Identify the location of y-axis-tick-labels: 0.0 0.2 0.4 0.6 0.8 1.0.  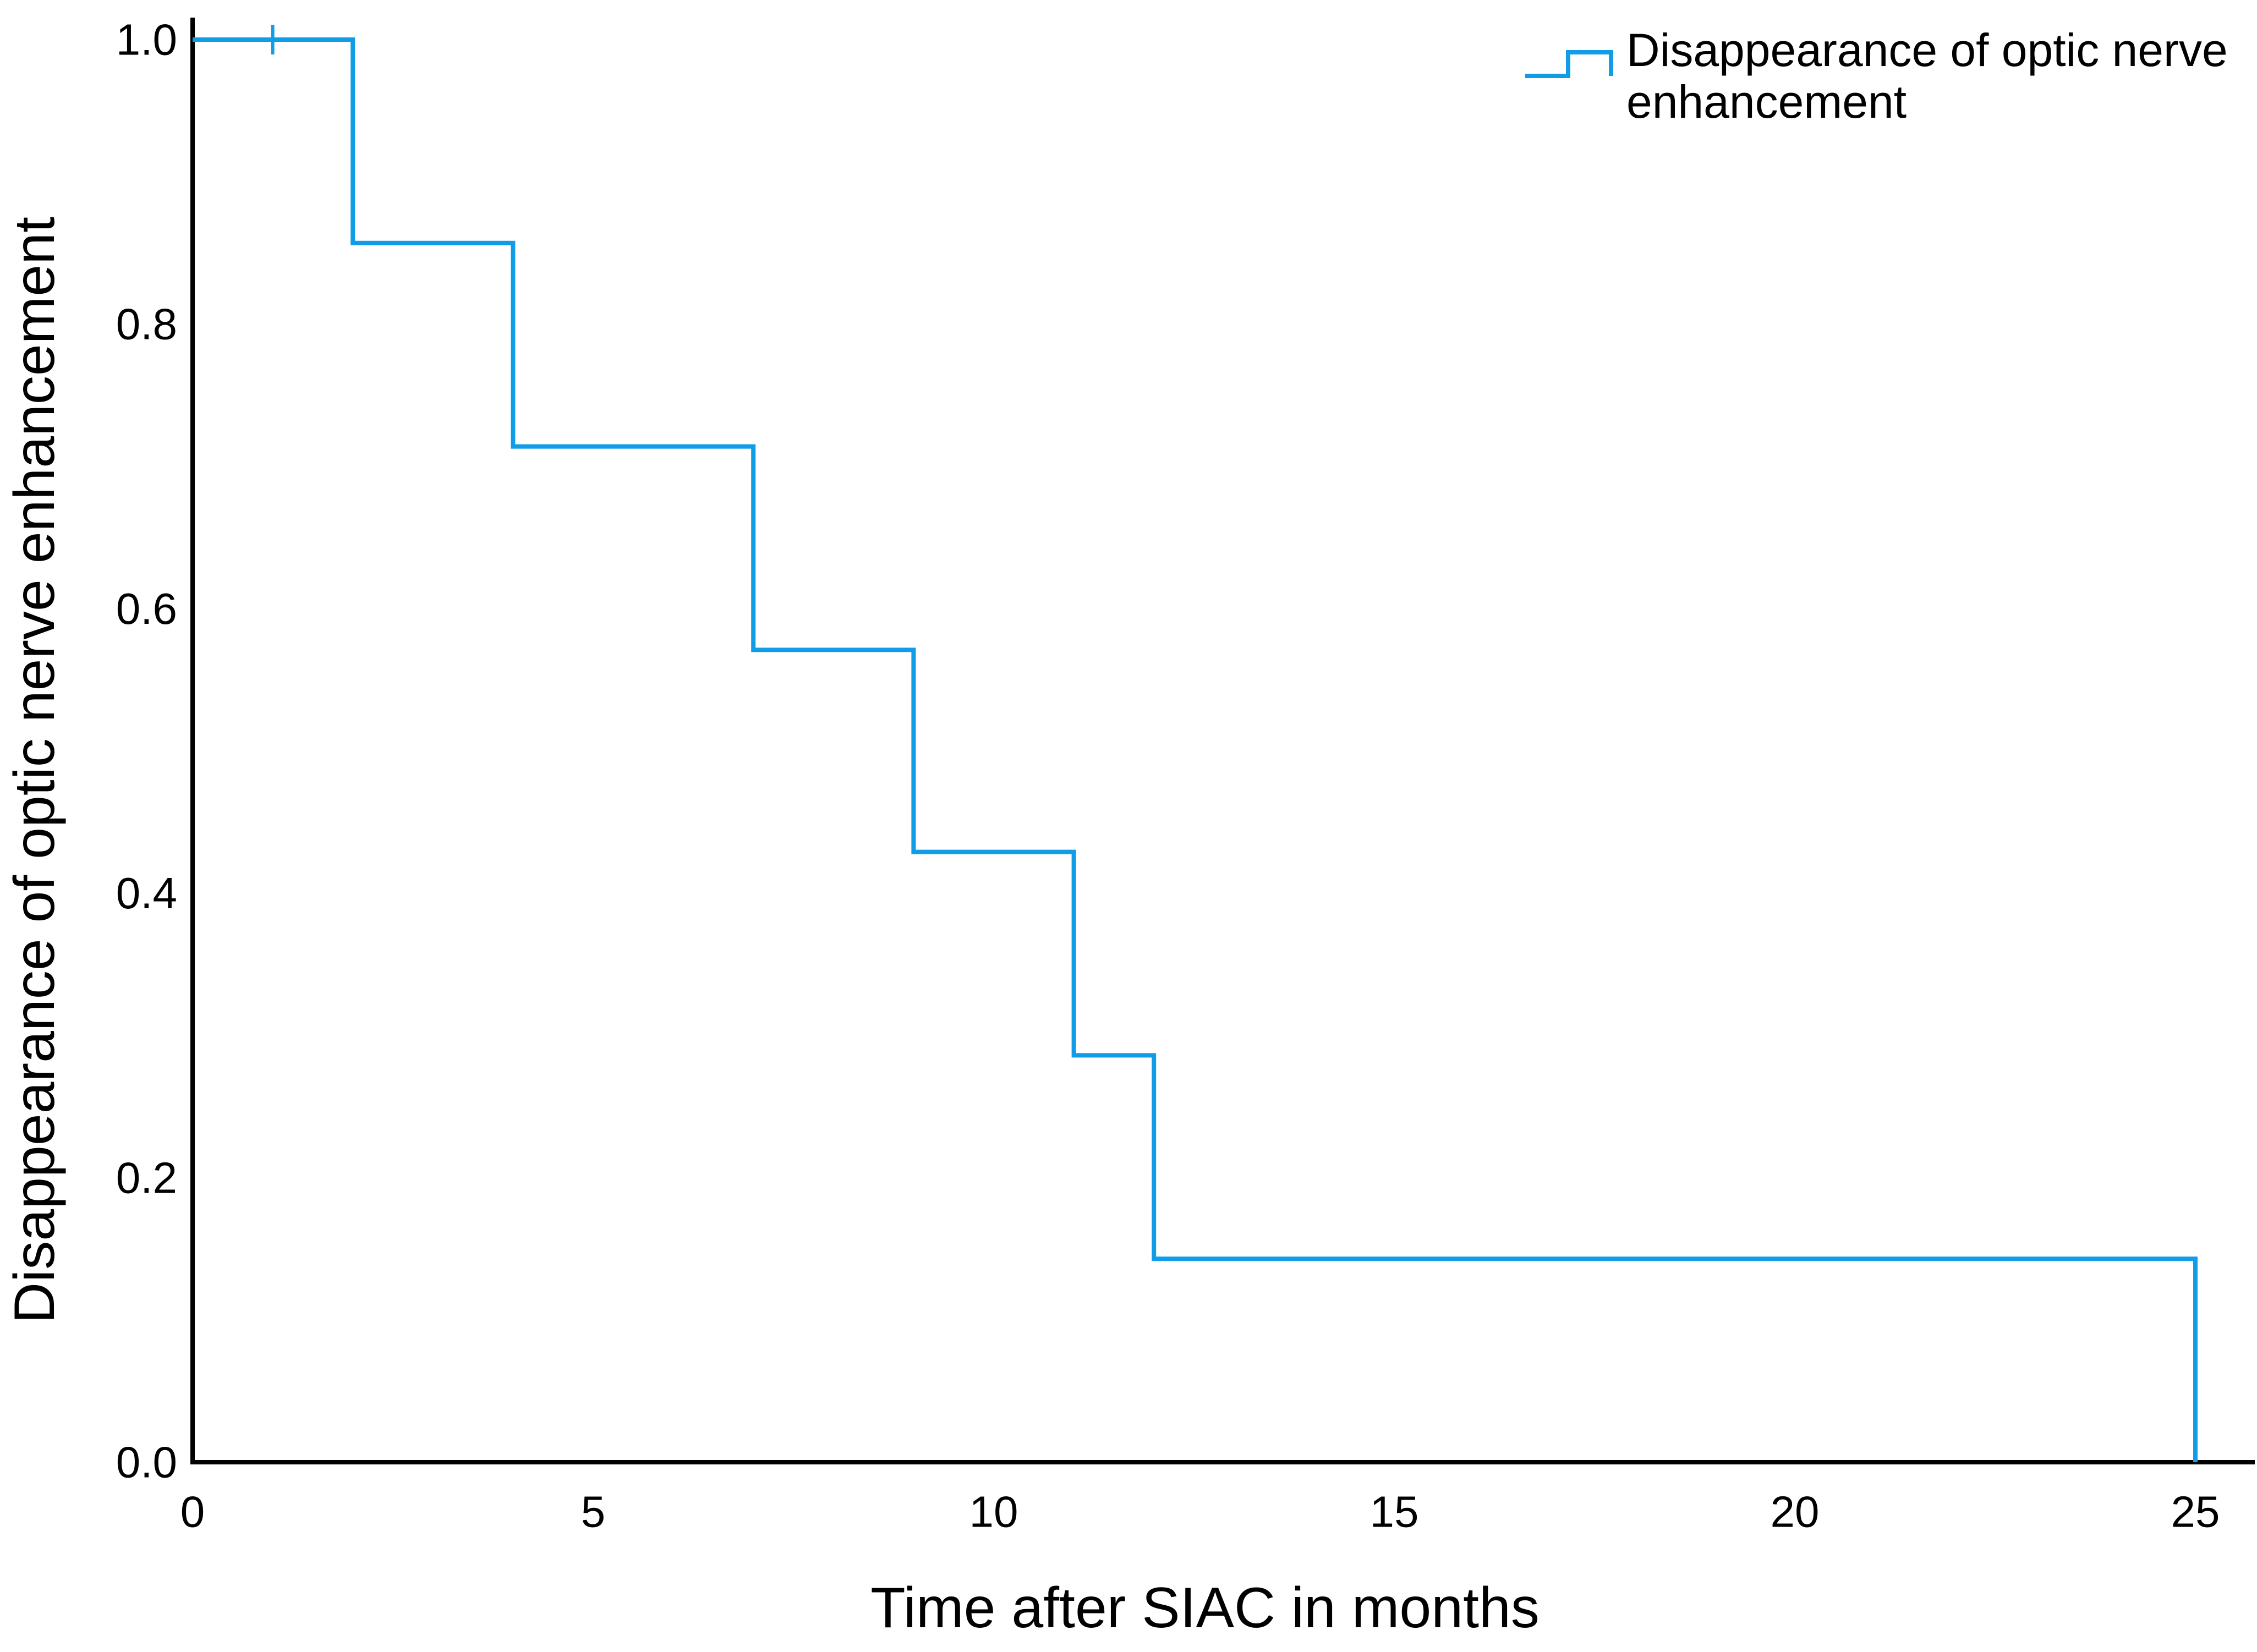
(146, 751).